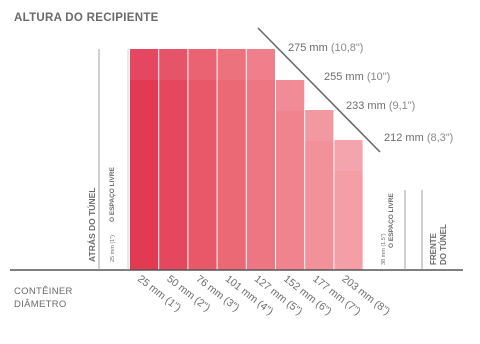 The height and width of the screenshot is (344, 480). I want to click on height-label-275: 275 mm (10,8"), so click(325, 48).